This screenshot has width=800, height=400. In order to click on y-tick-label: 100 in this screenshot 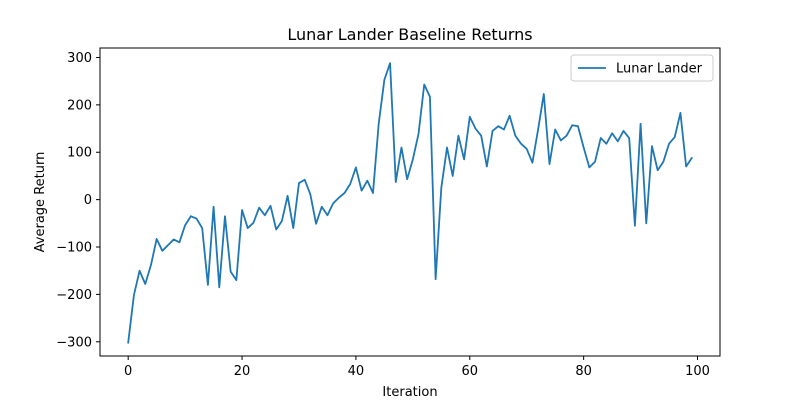, I will do `click(79, 153)`.